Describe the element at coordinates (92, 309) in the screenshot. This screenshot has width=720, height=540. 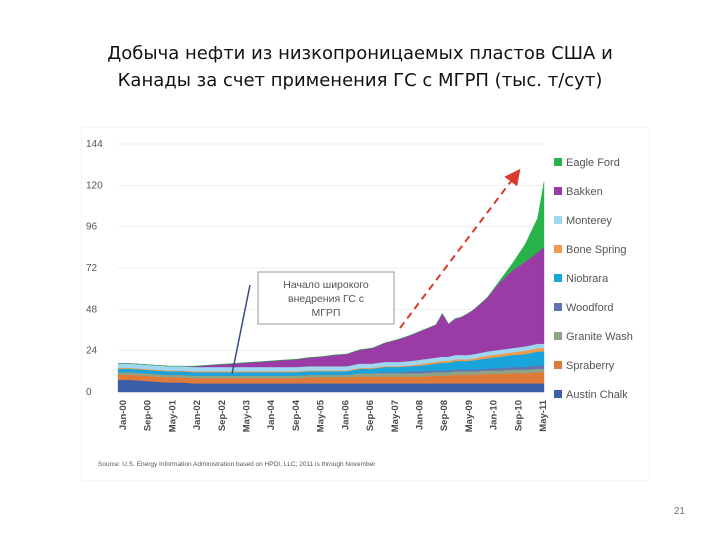
I see `y-tick-label: 48` at that location.